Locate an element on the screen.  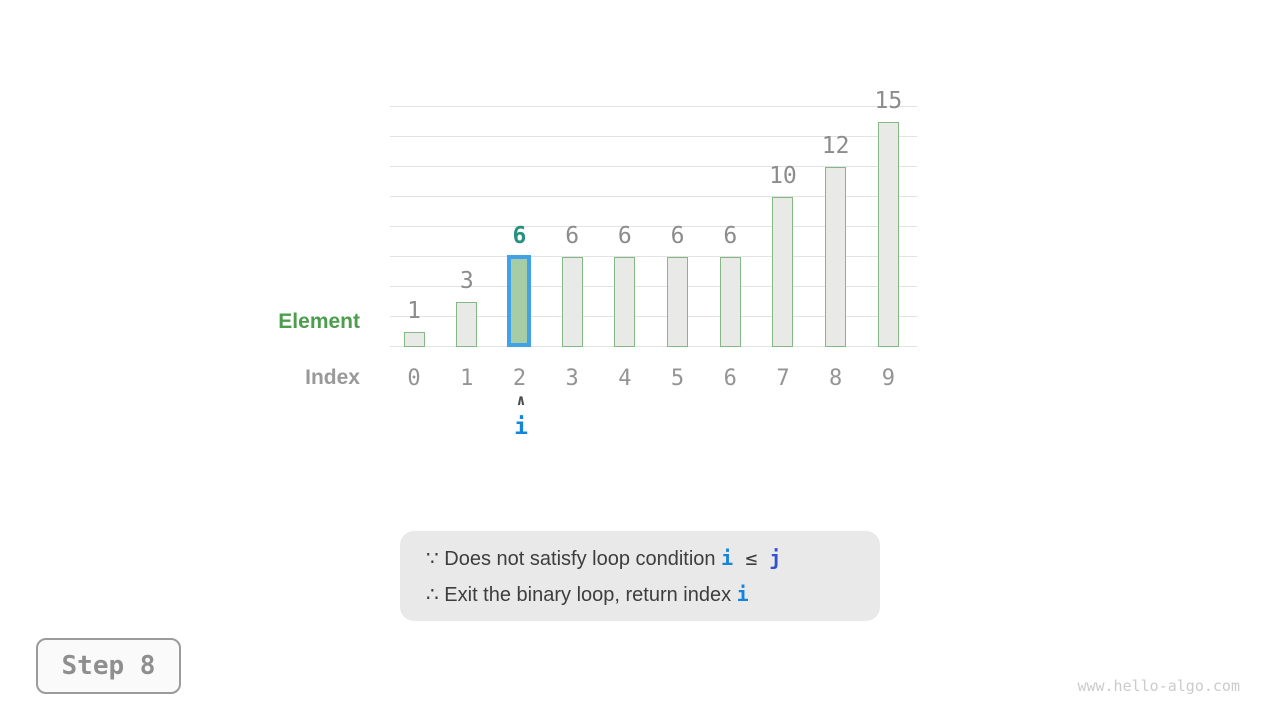
bar-value-label: 10 is located at coordinates (783, 176).